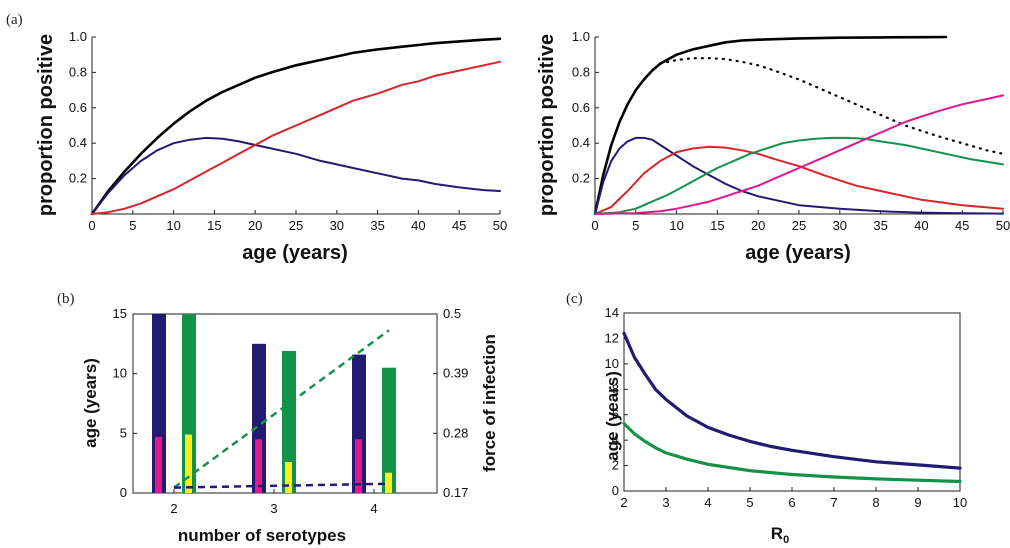 The image size is (1010, 548). Describe the element at coordinates (875, 502) in the screenshot. I see `c-xtick-label: 8` at that location.